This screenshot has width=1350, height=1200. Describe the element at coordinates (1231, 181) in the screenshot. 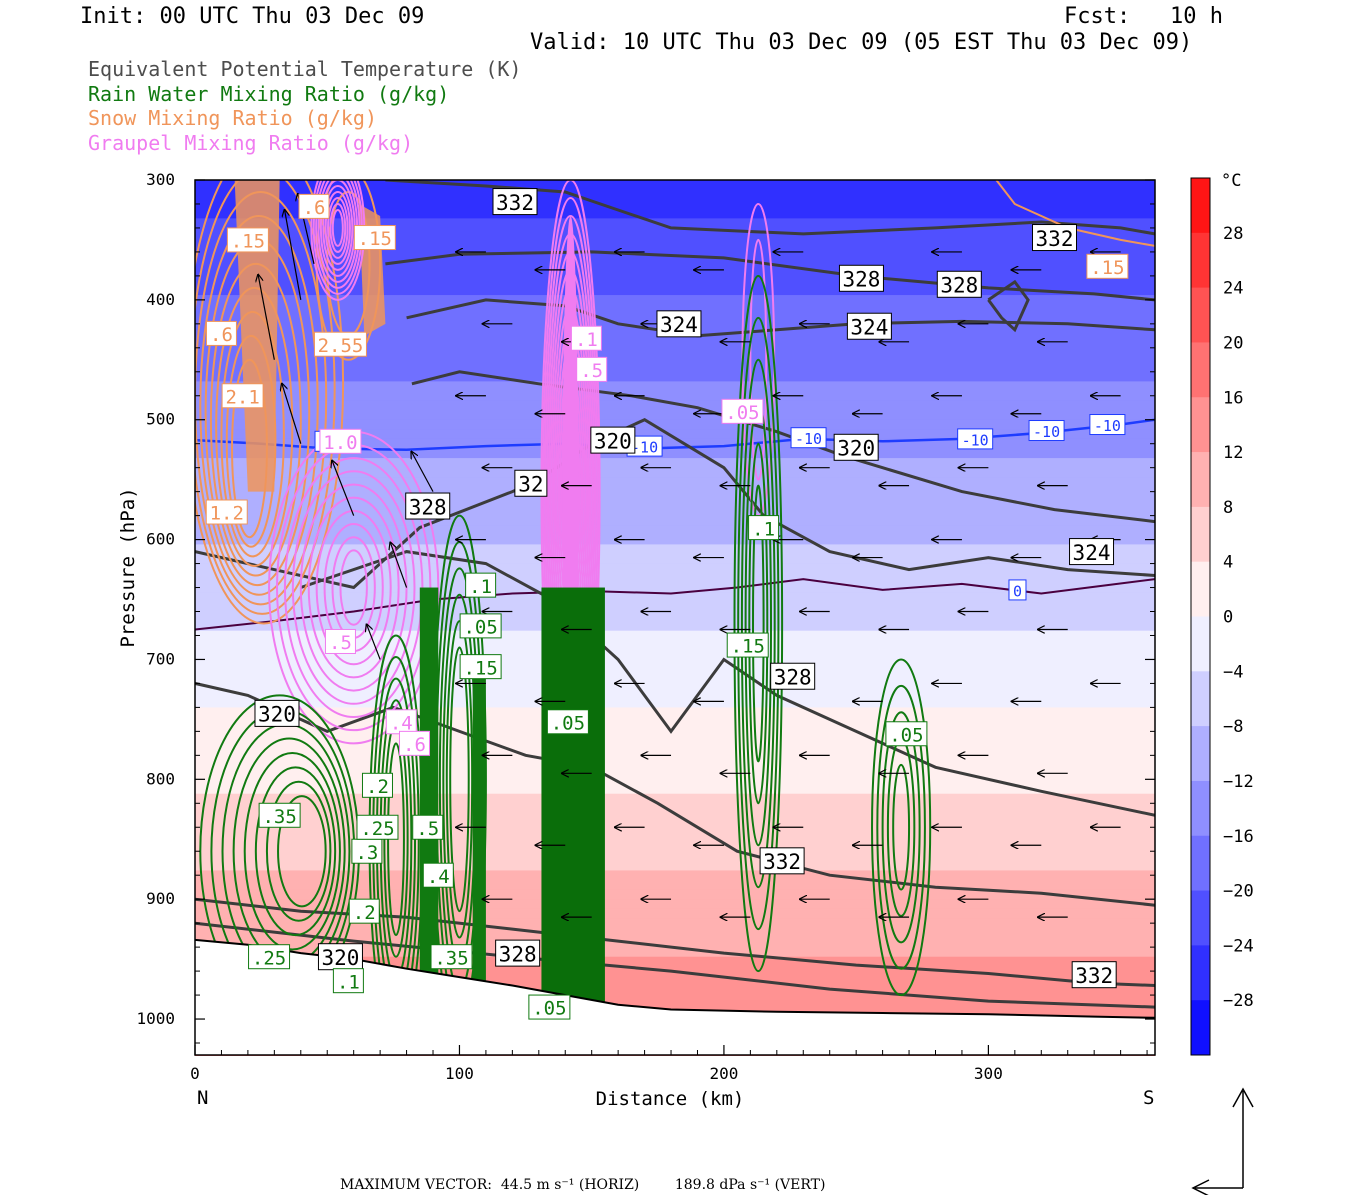

I see `colorbar-unit: °C` at that location.